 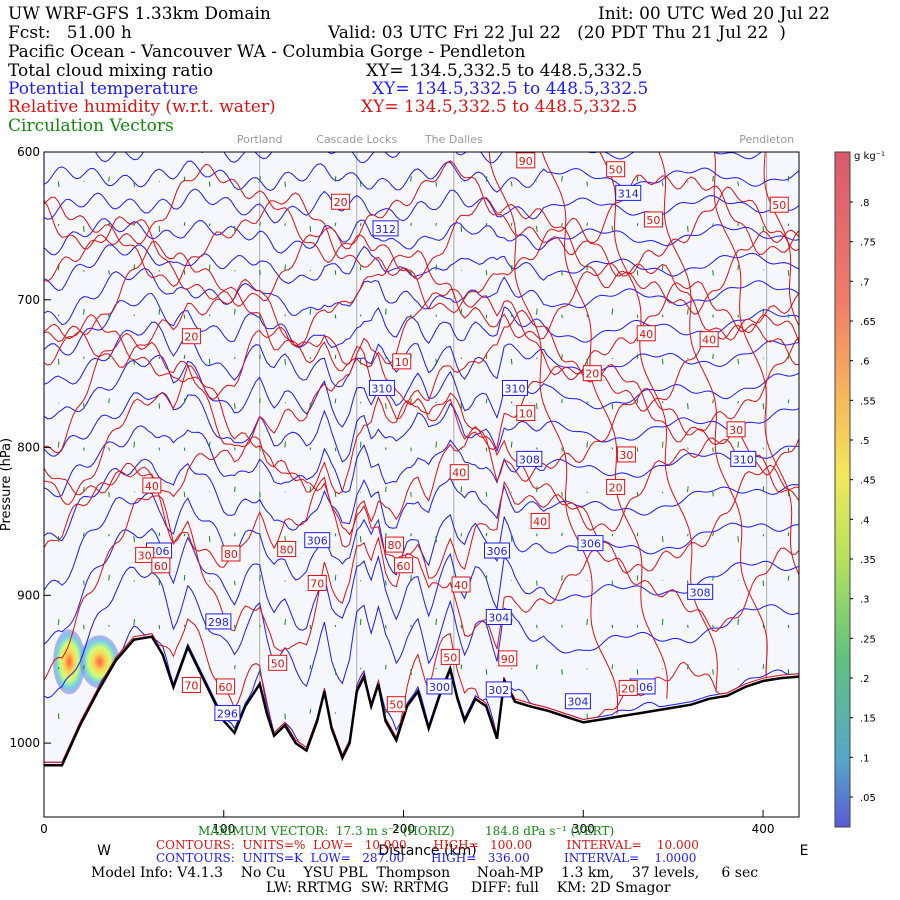 What do you see at coordinates (510, 89) in the screenshot?
I see `xy-theta: XY= 134.5,332.5 to 448.5,332.5` at bounding box center [510, 89].